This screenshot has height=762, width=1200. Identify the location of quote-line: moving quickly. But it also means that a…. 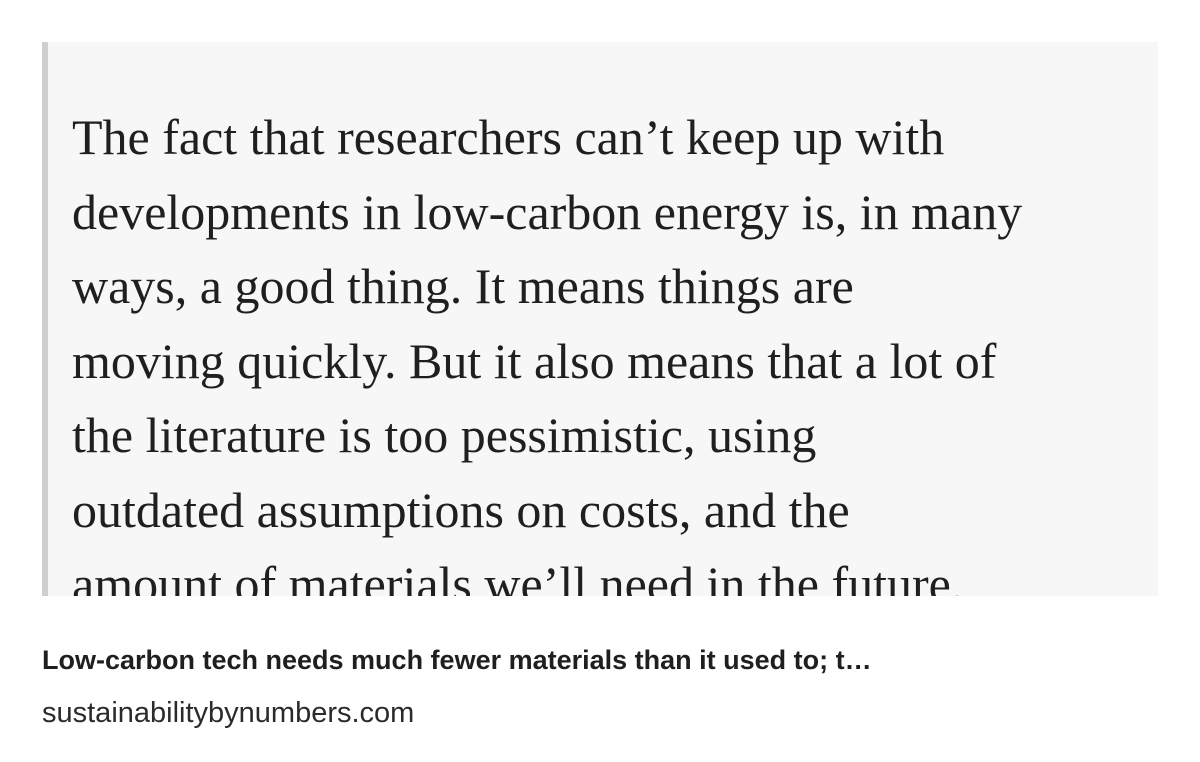
(534, 360).